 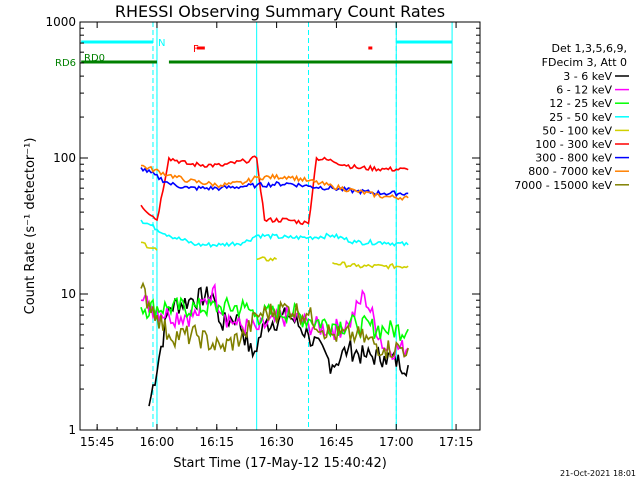 What do you see at coordinates (68, 294) in the screenshot?
I see `y-tick-label: 10` at bounding box center [68, 294].